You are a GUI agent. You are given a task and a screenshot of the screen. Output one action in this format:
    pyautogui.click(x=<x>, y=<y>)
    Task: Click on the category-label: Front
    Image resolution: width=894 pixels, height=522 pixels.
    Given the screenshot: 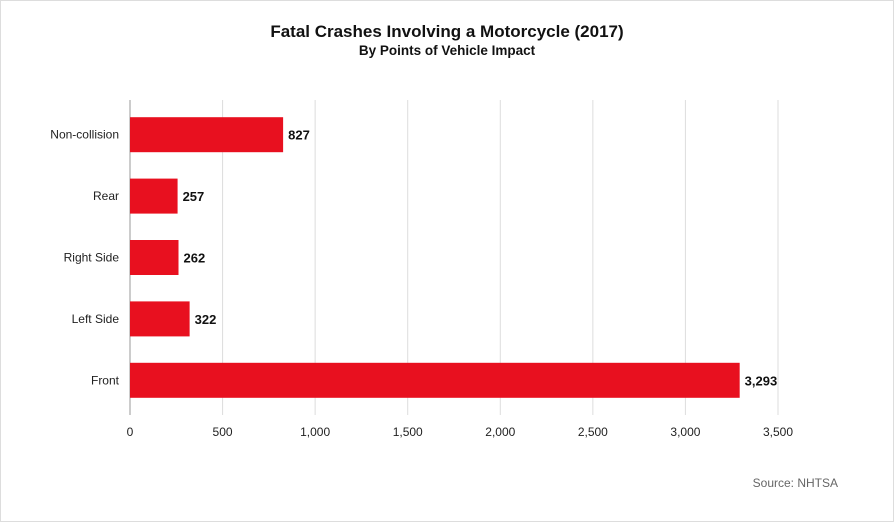 What is the action you would take?
    pyautogui.click(x=105, y=380)
    